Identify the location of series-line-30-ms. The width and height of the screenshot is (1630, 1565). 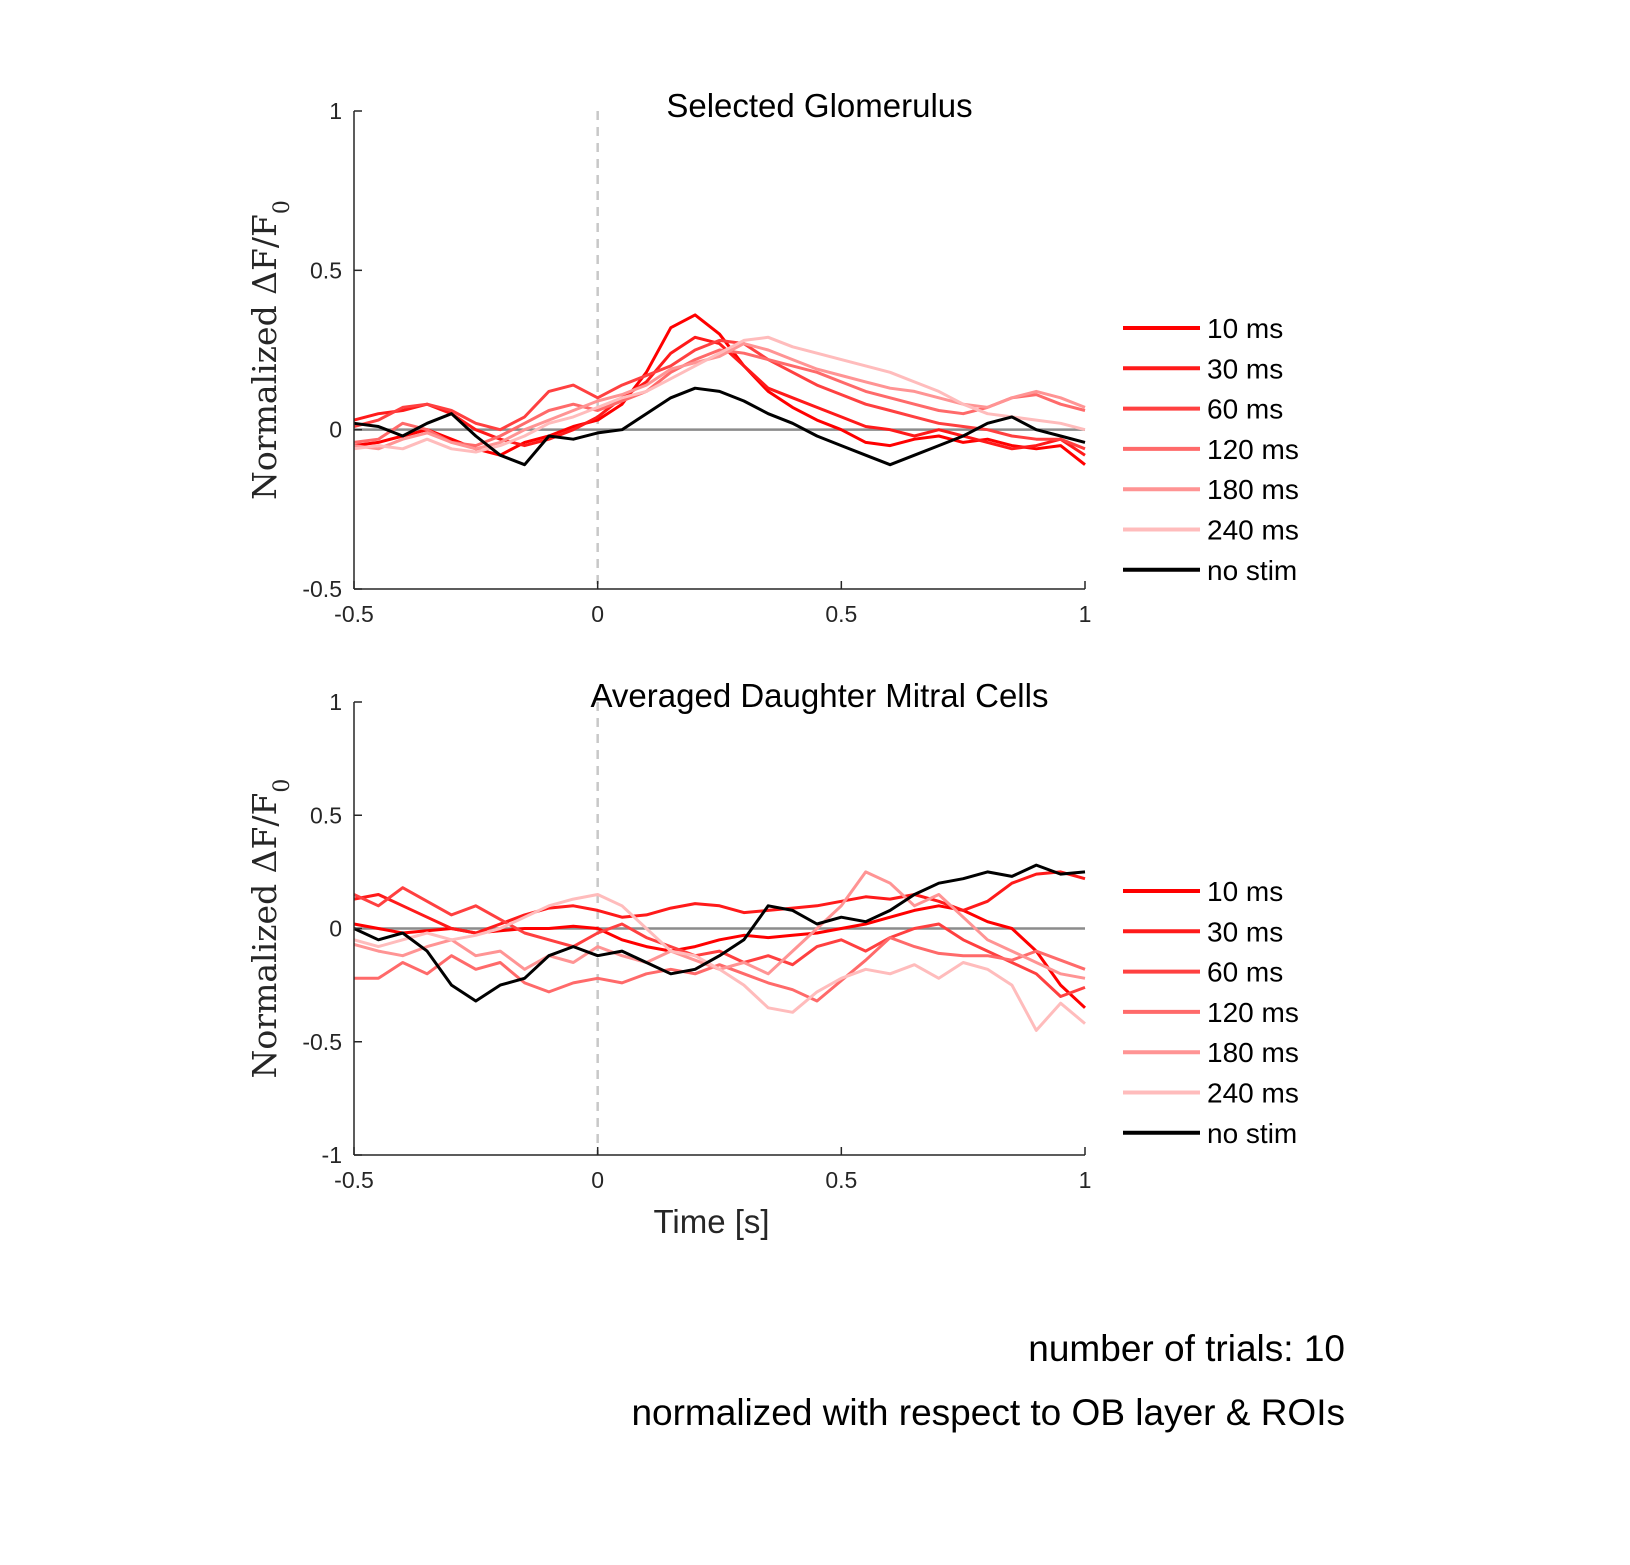
(719, 902).